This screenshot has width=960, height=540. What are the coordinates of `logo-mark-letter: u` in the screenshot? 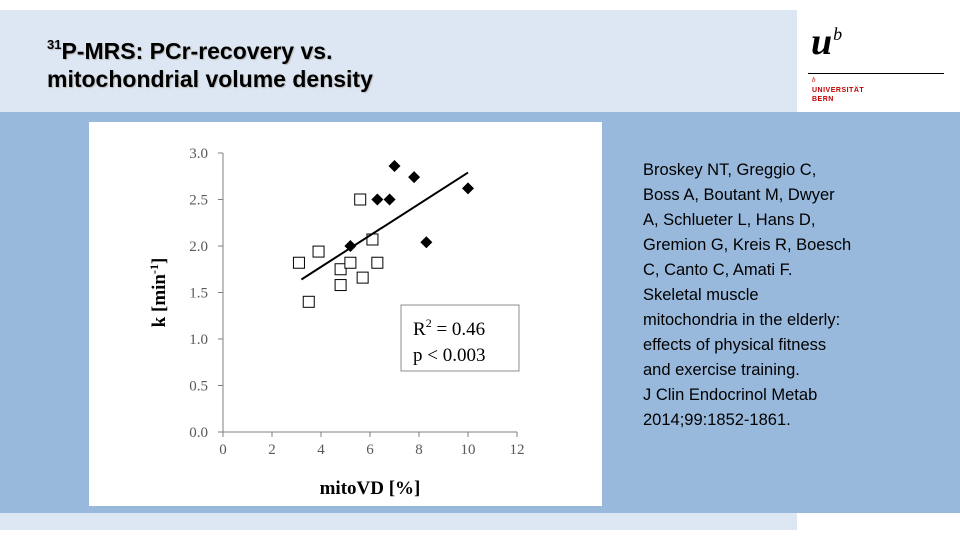 It's located at (822, 42).